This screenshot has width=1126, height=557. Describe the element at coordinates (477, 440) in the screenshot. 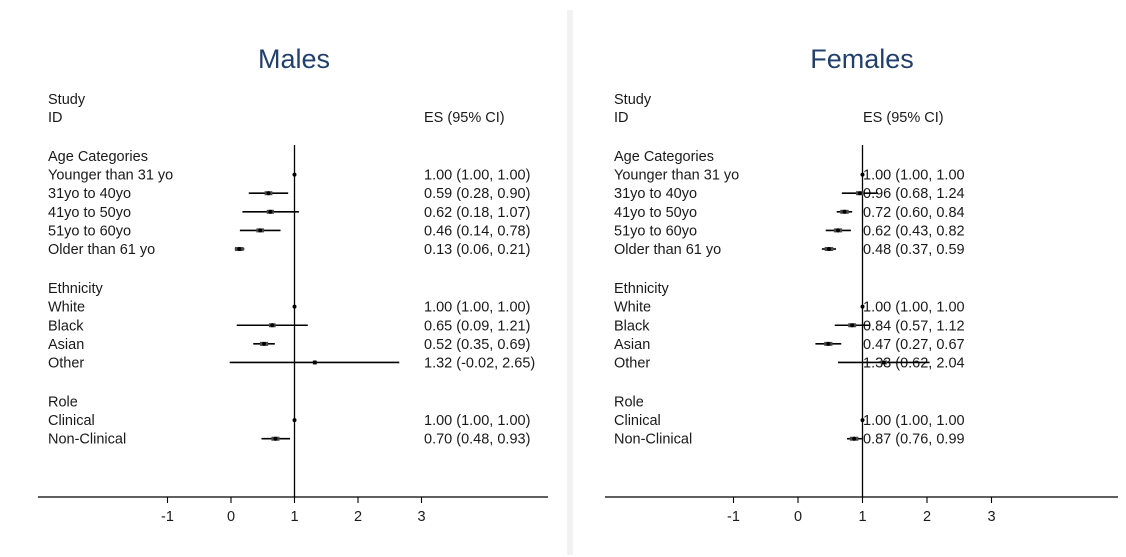

I see `row-es-text: 0.70 (0.48, 0.93)` at that location.